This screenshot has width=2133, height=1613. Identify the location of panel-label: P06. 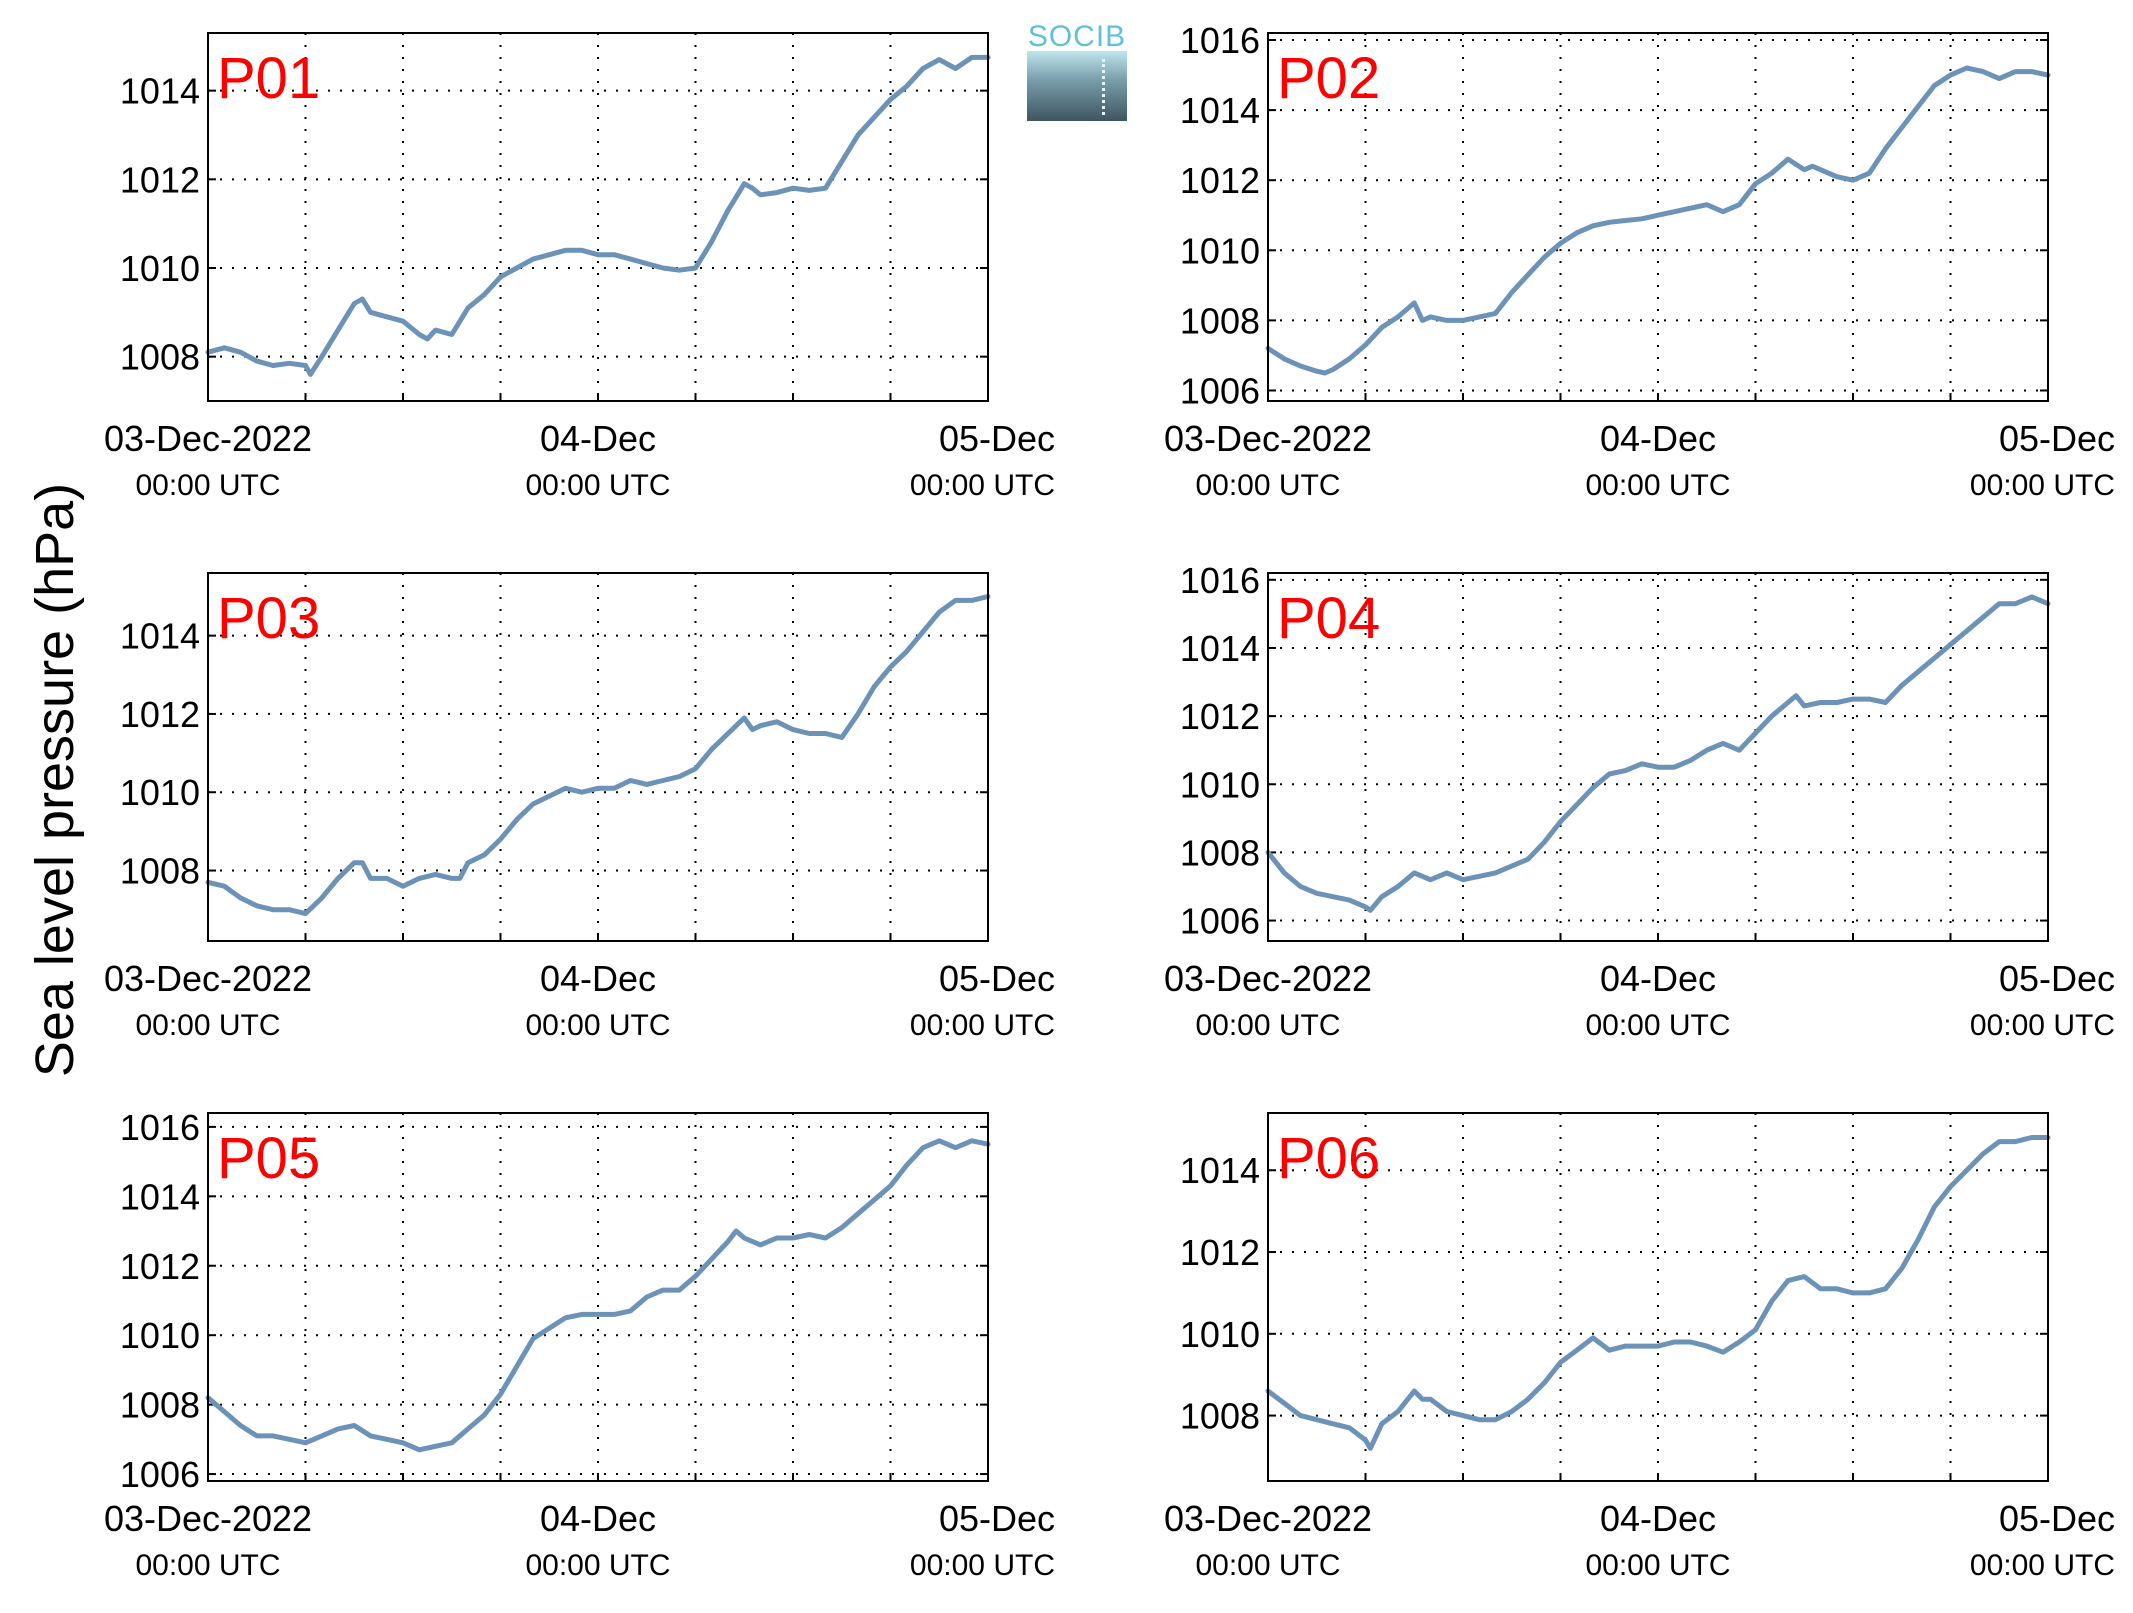
(1328, 1158).